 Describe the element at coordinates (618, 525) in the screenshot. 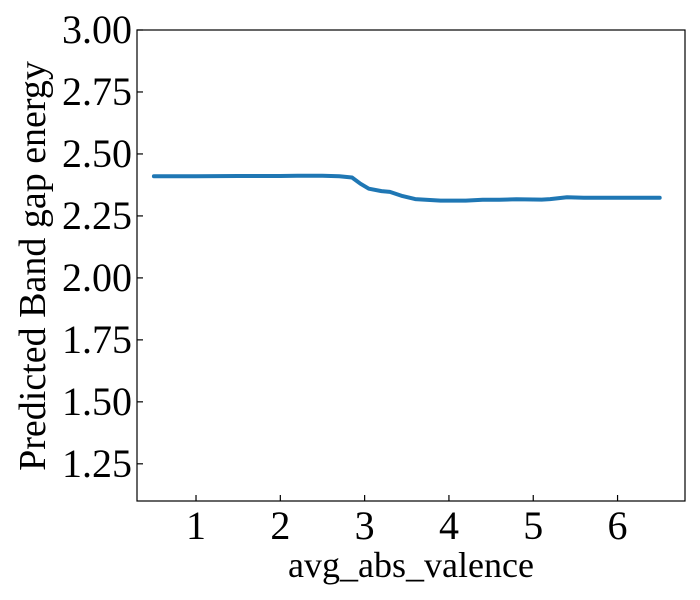

I see `x-tick-label: 6` at that location.